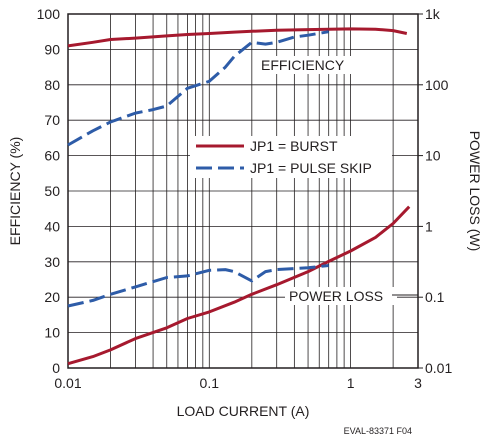 Image resolution: width=488 pixels, height=438 pixels. I want to click on y-left-tick-label: 30, so click(52, 262).